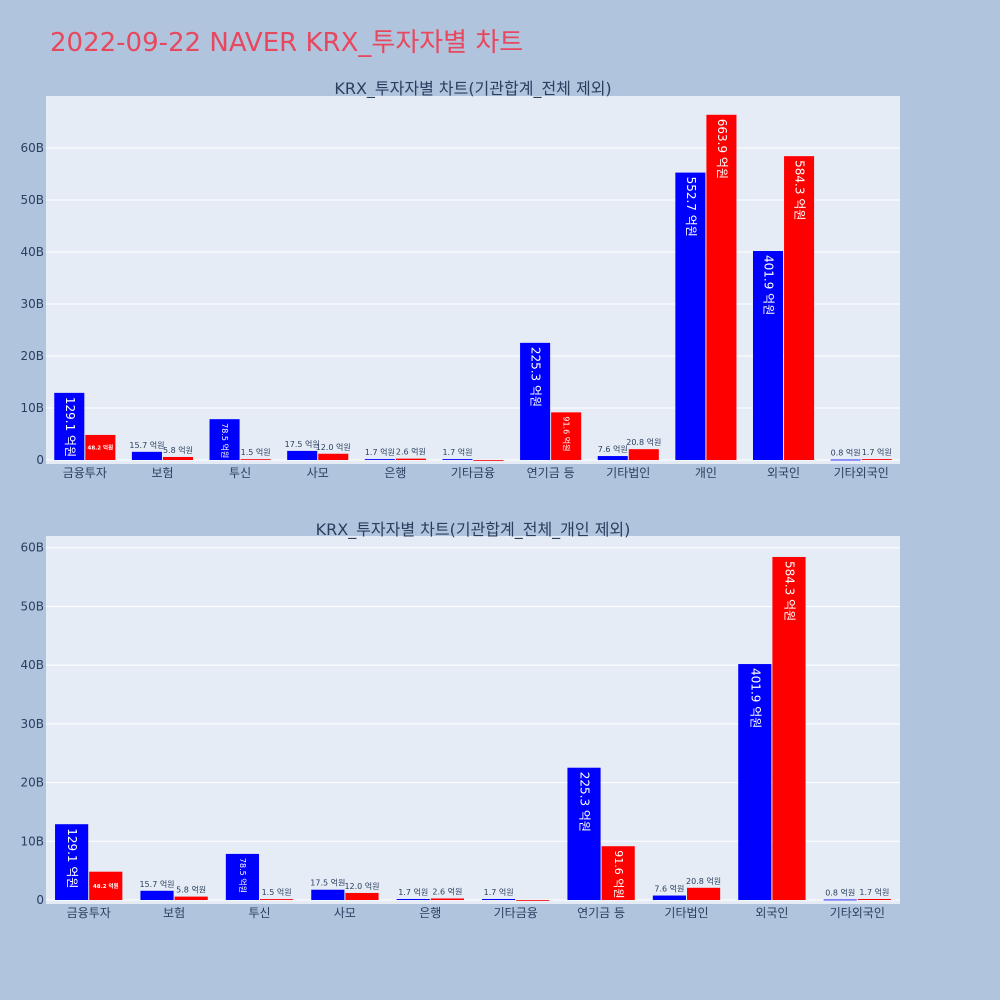 The width and height of the screenshot is (1000, 1000). What do you see at coordinates (706, 473) in the screenshot?
I see `x-tick-label: 개인` at bounding box center [706, 473].